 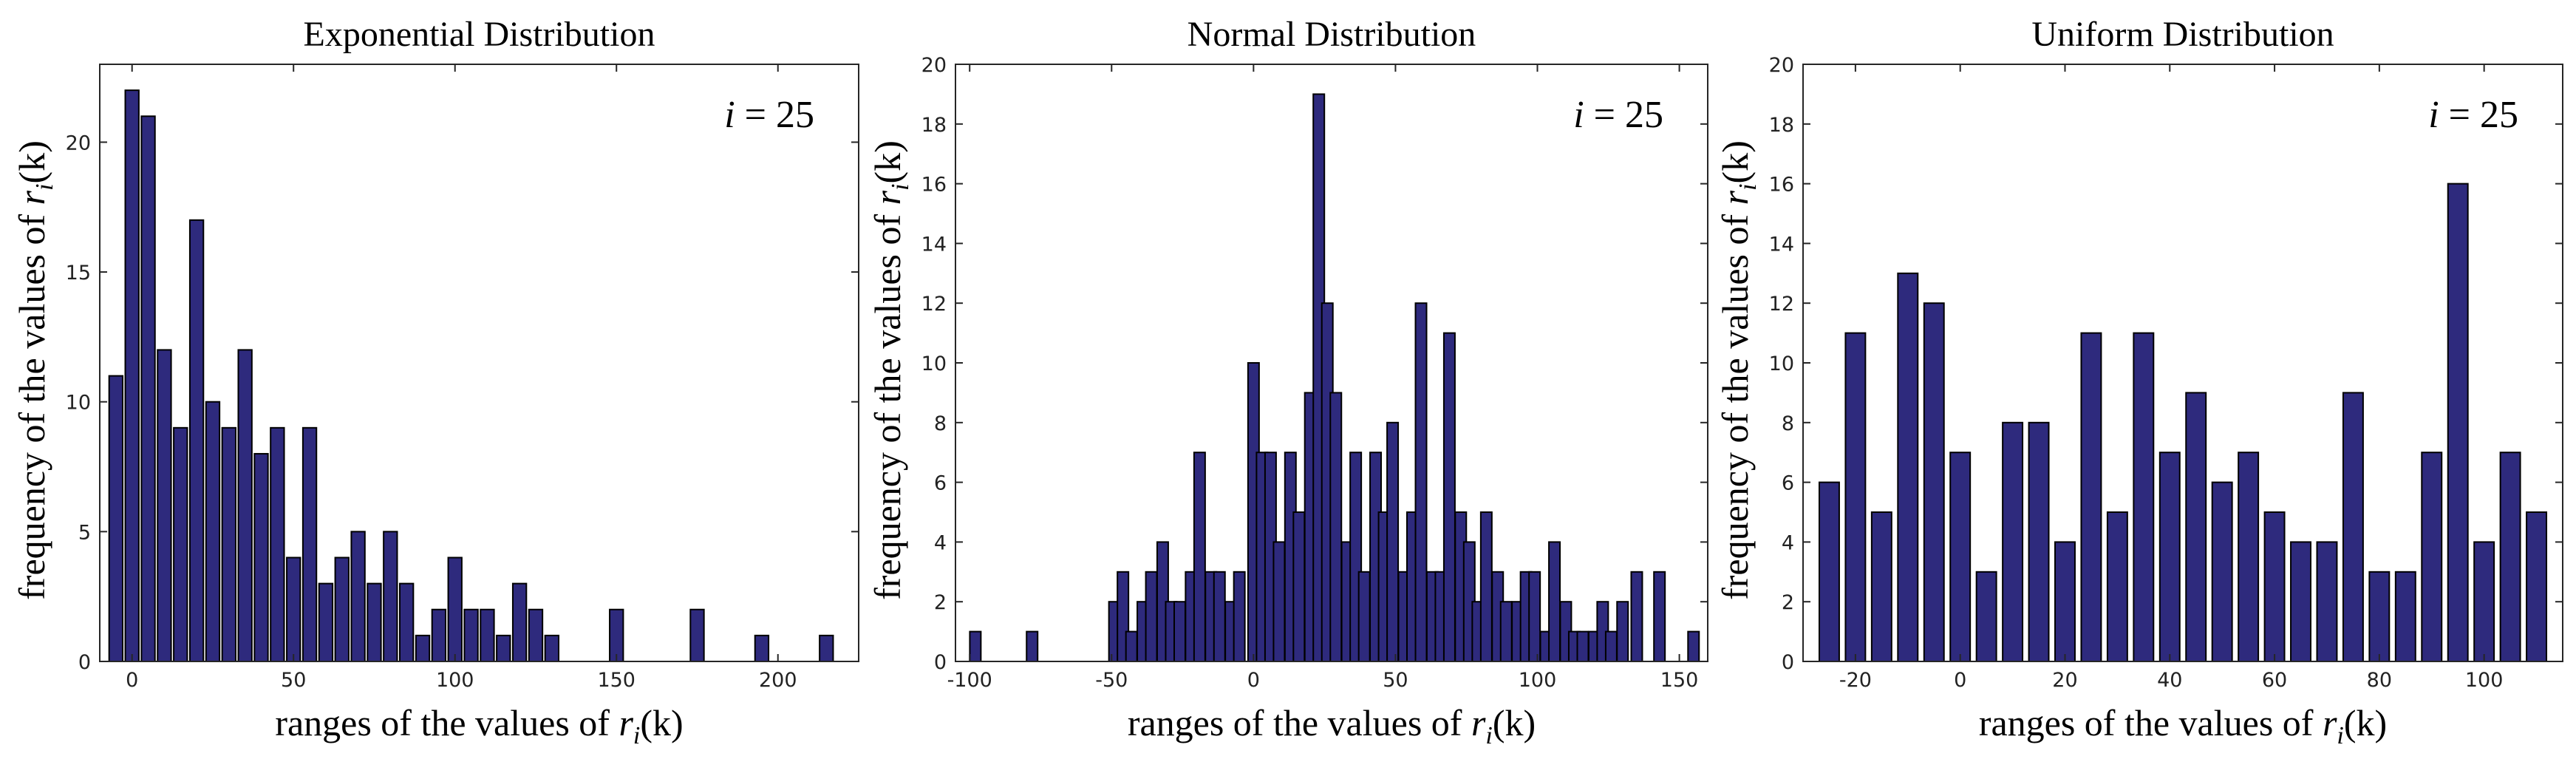 I want to click on chart-title: Uniform Distribution, so click(x=2182, y=34).